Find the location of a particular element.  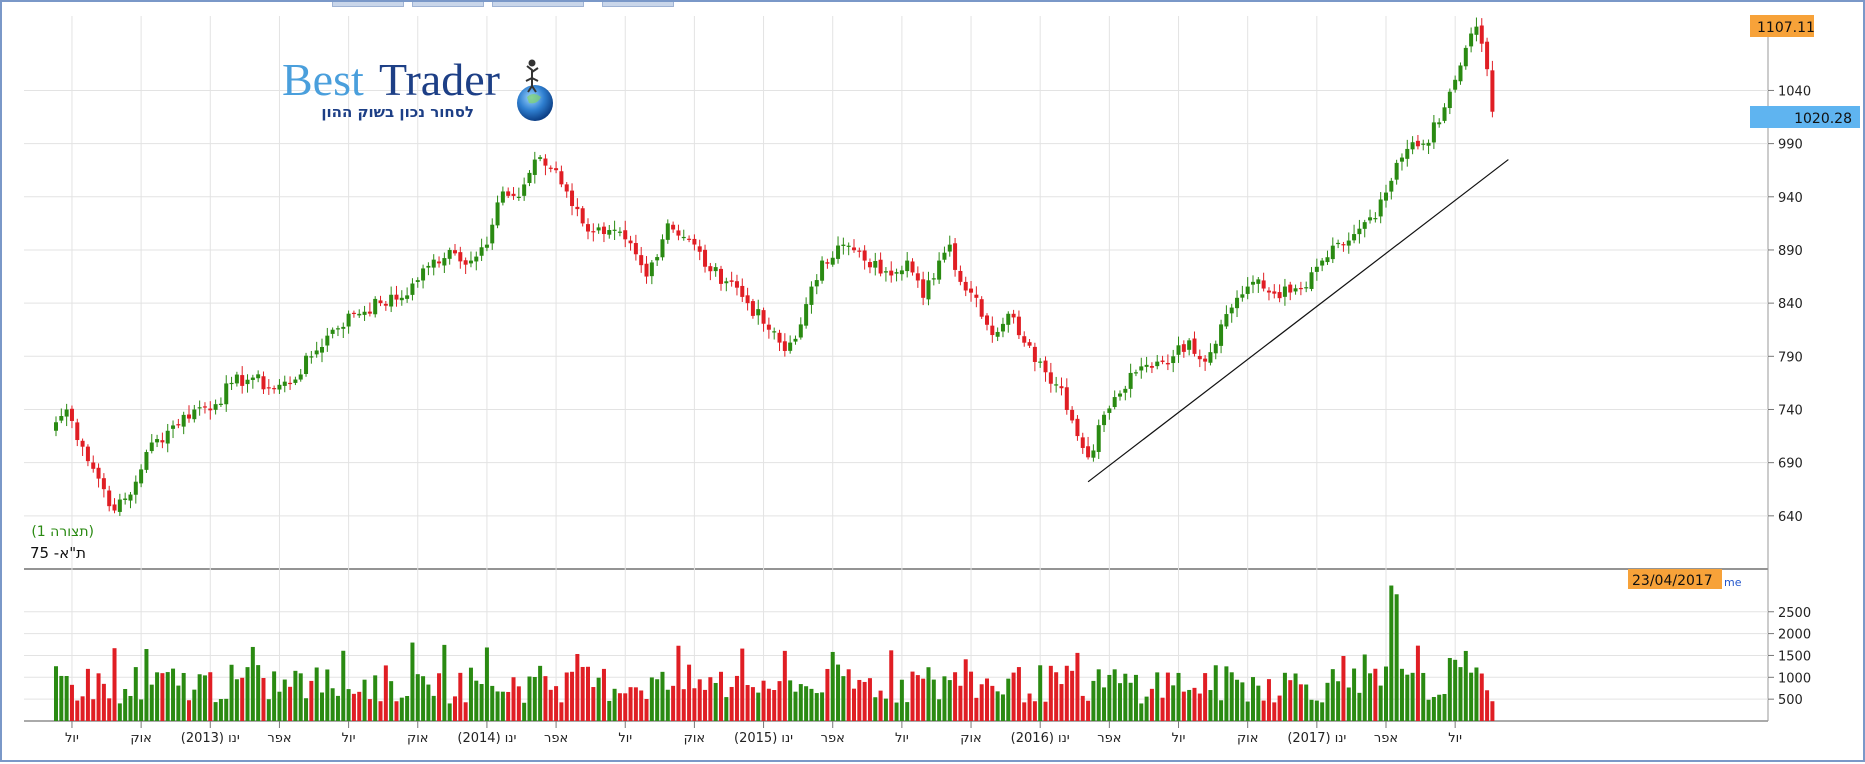

time-tick-label: אפר is located at coordinates (1386, 738).